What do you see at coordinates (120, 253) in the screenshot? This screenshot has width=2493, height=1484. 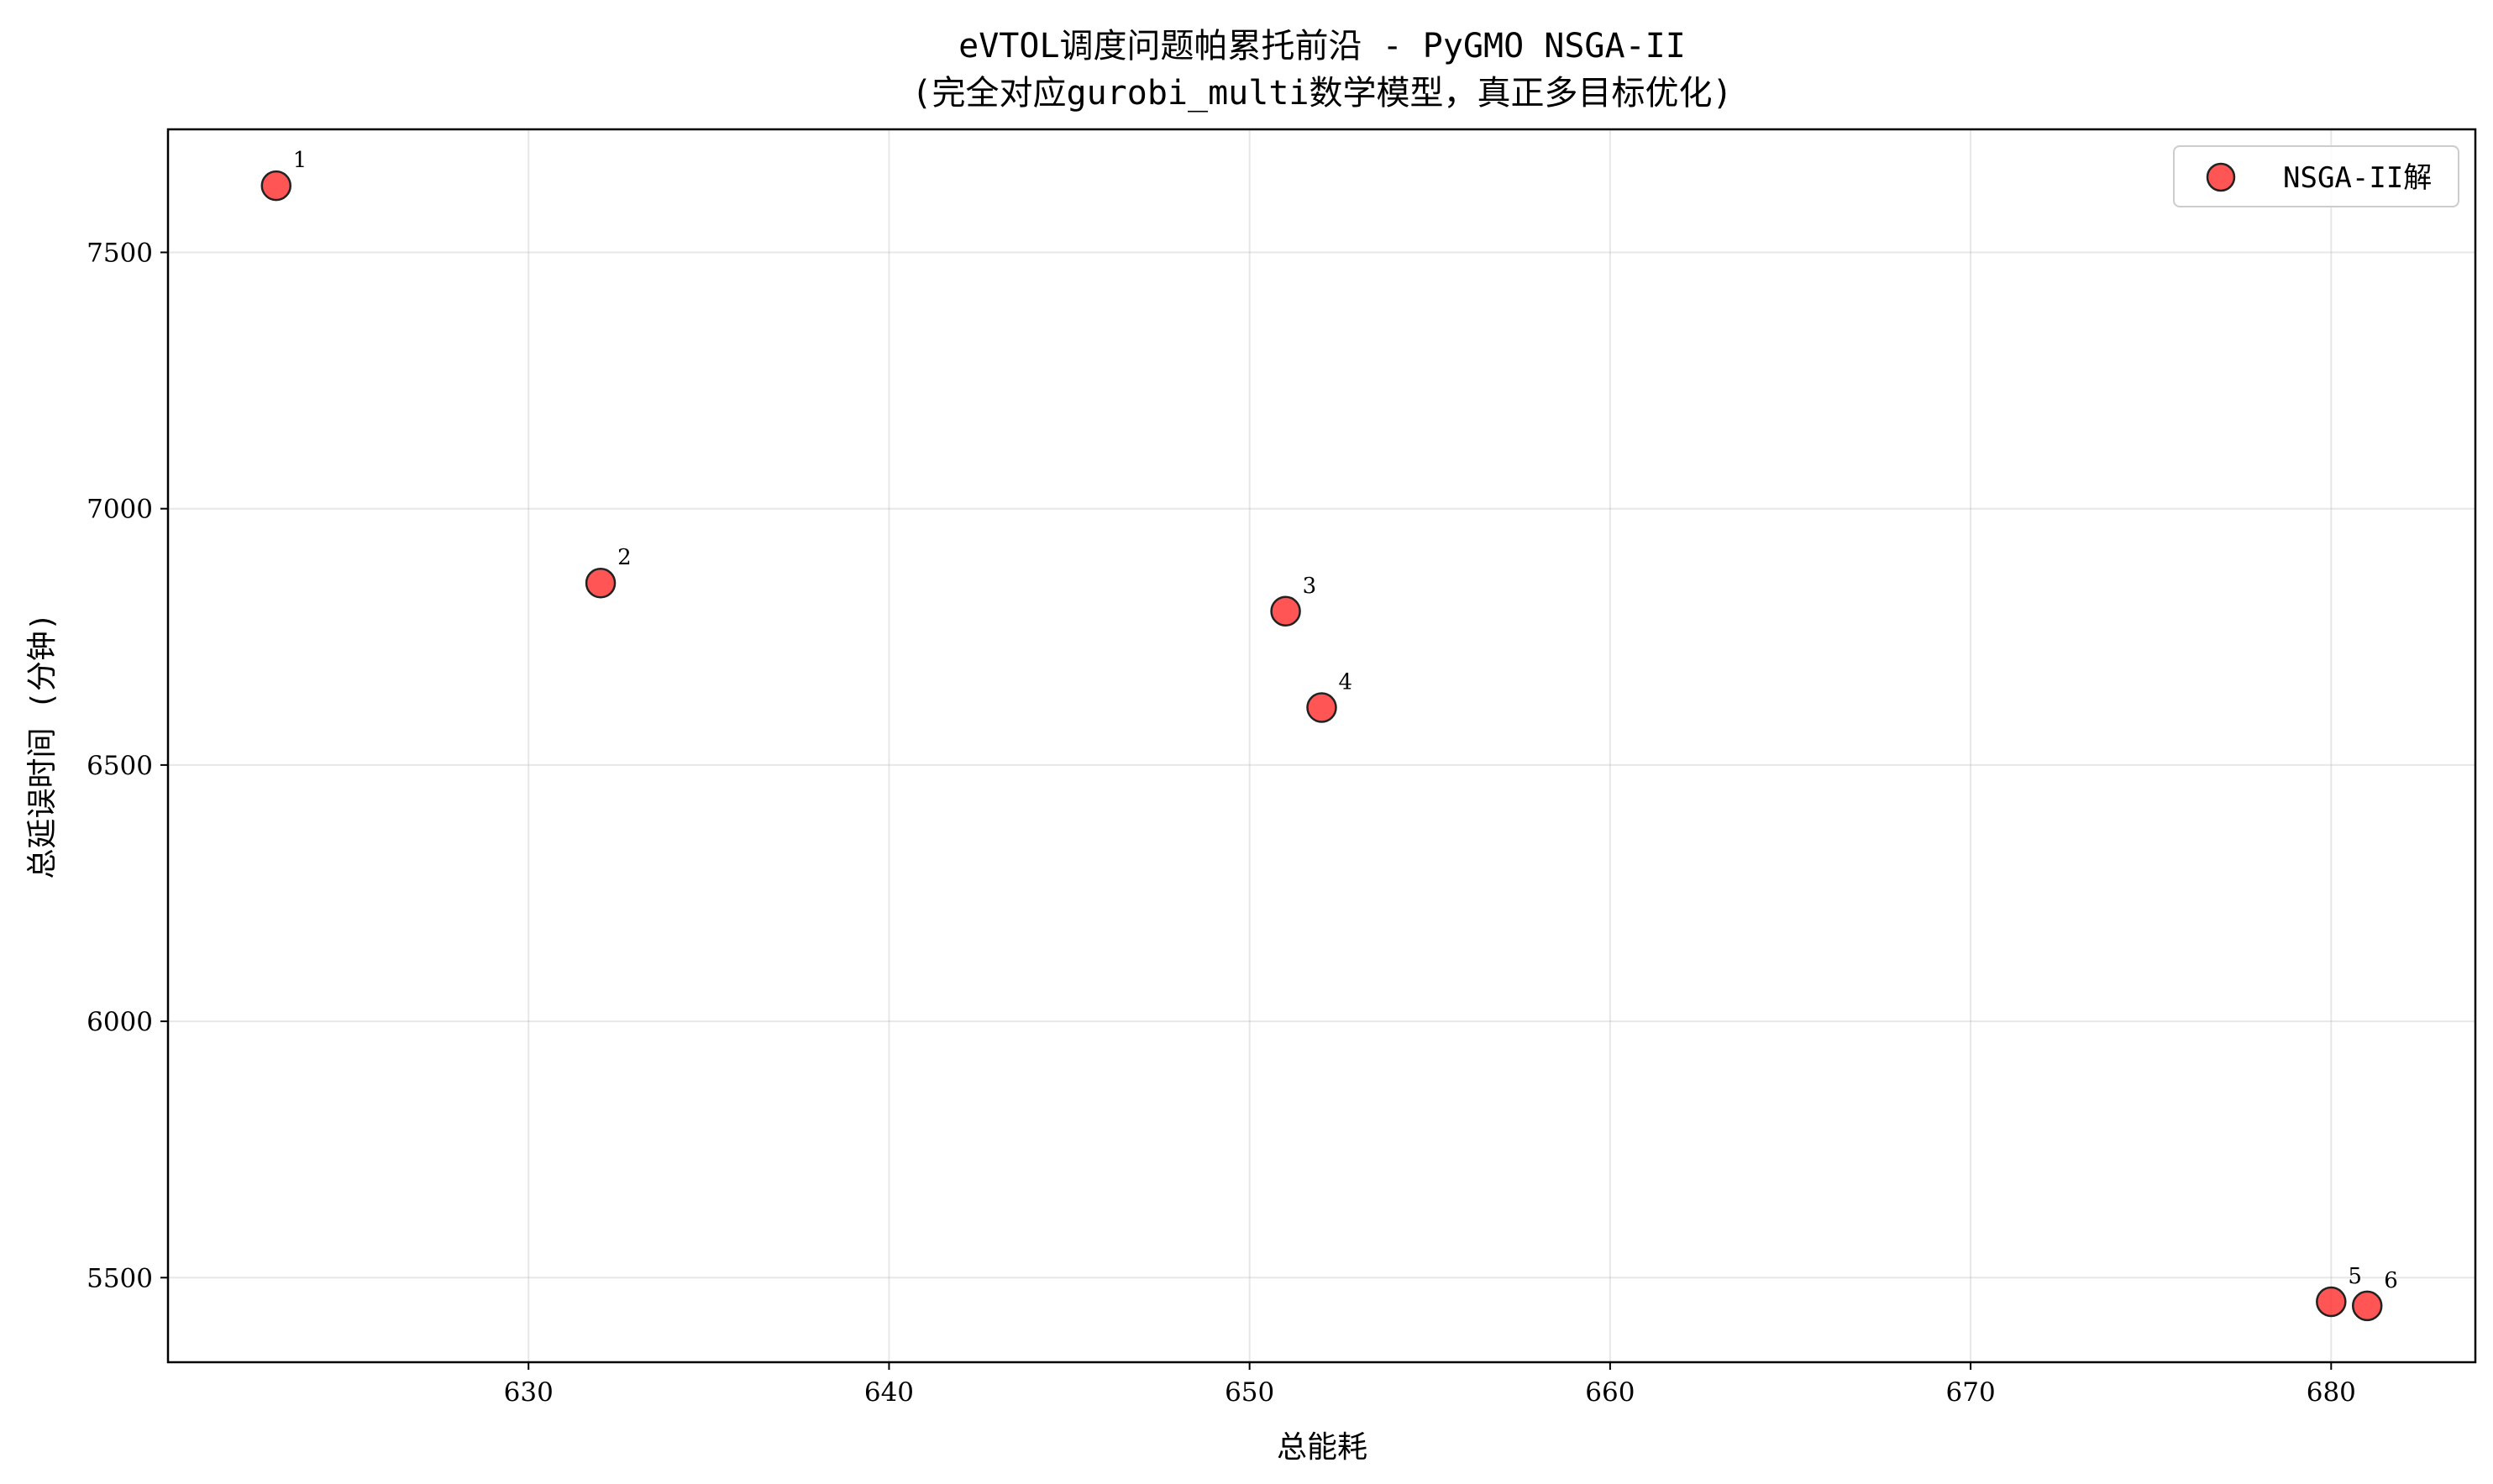 I see `y-tick-label: 7500` at bounding box center [120, 253].